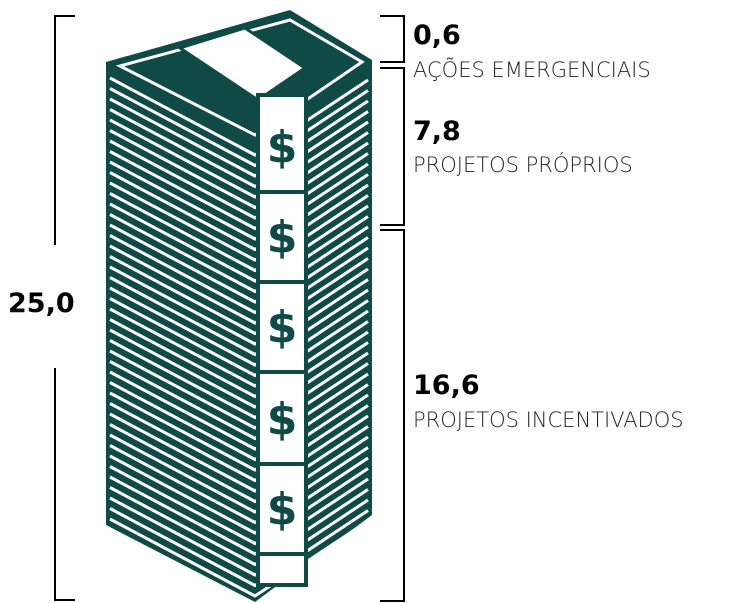 The height and width of the screenshot is (603, 743). I want to click on top-band, so click(242, 64).